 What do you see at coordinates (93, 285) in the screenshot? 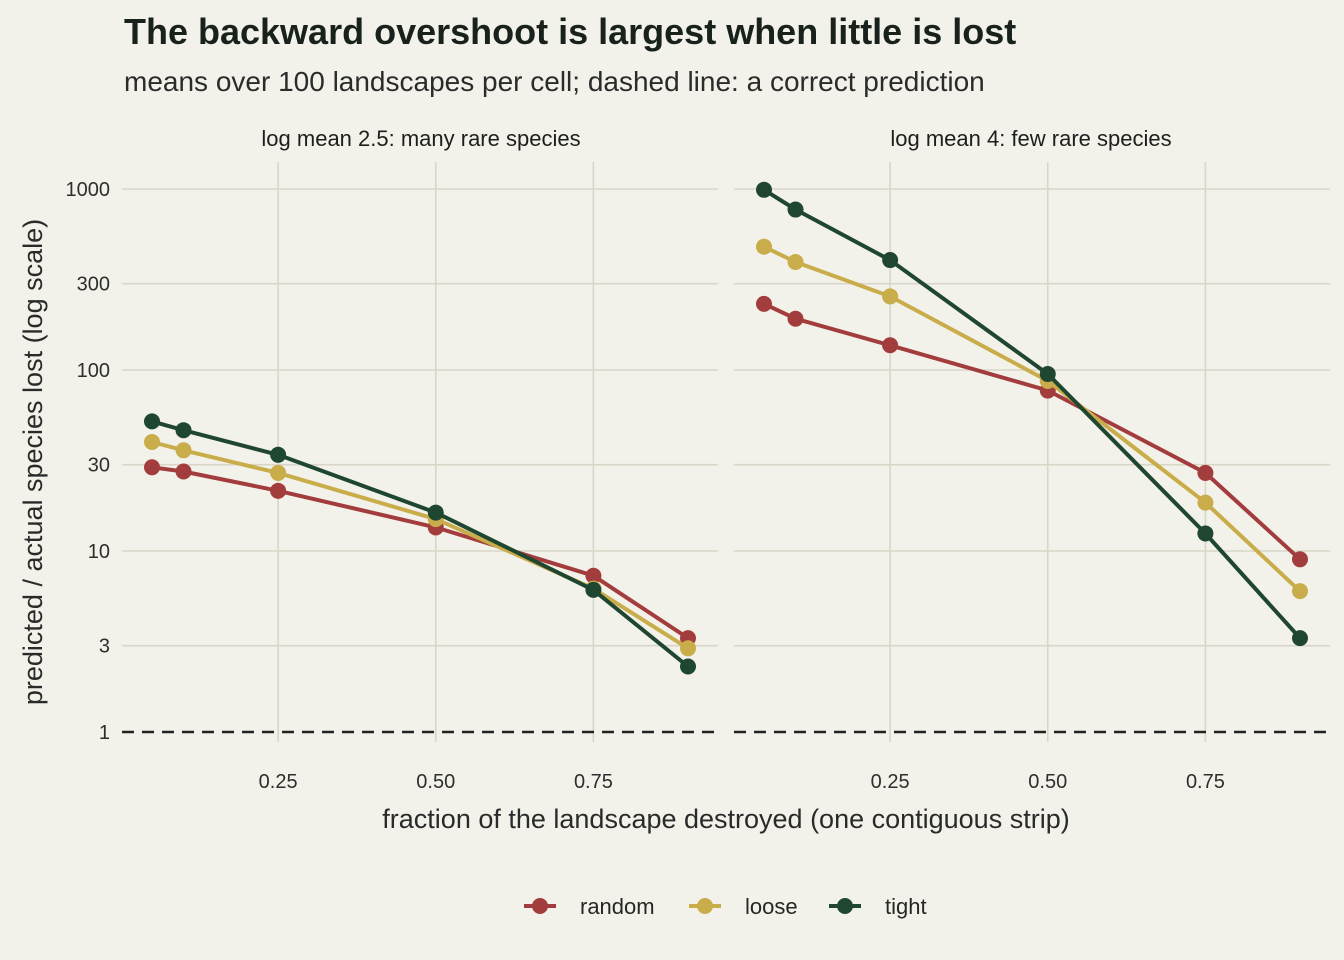
I see `y-tick-label: 300` at bounding box center [93, 285].